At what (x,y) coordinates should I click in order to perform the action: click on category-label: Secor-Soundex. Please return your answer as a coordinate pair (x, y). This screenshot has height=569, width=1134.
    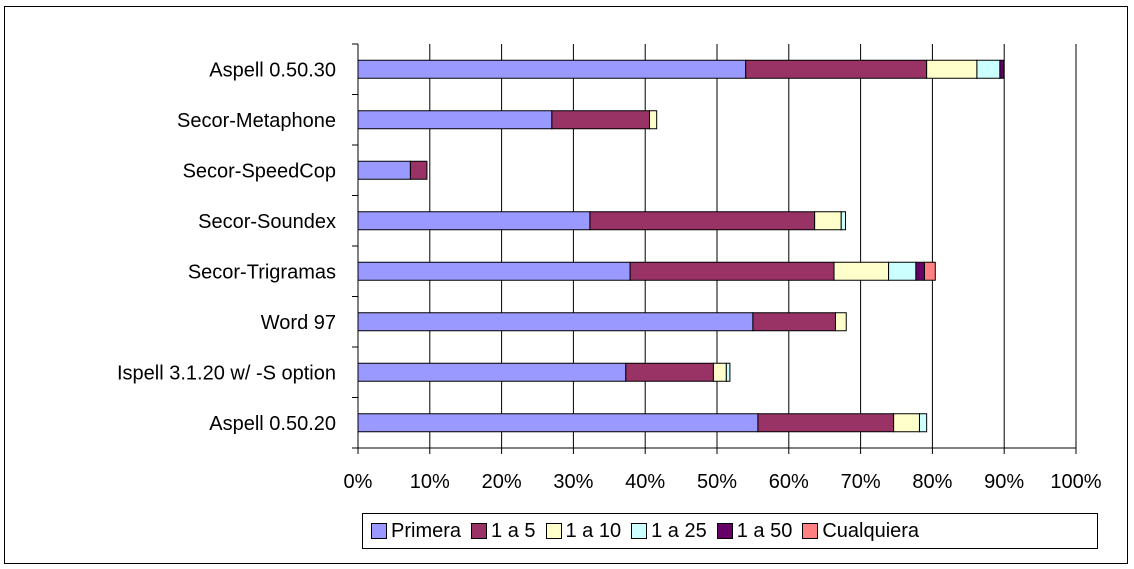
    Looking at the image, I should click on (267, 222).